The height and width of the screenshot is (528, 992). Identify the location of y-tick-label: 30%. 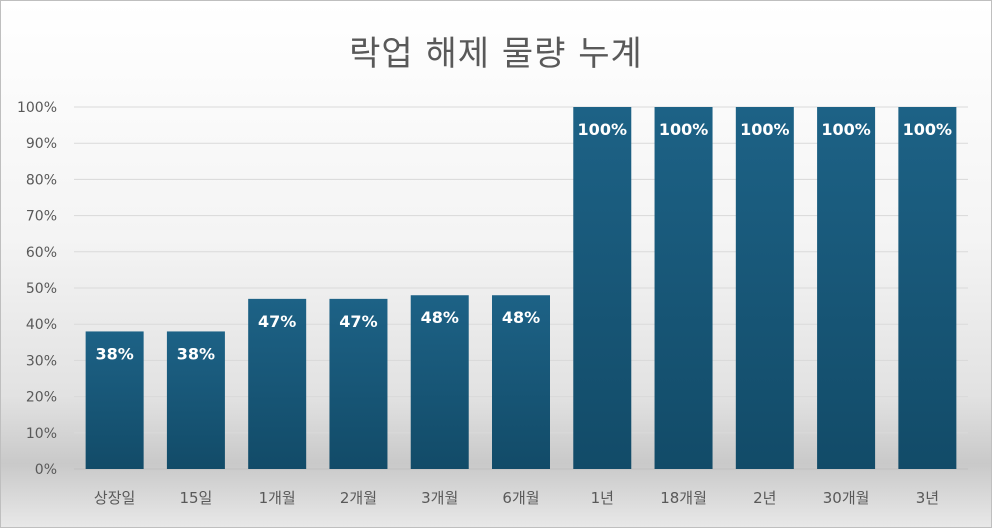
(41, 361).